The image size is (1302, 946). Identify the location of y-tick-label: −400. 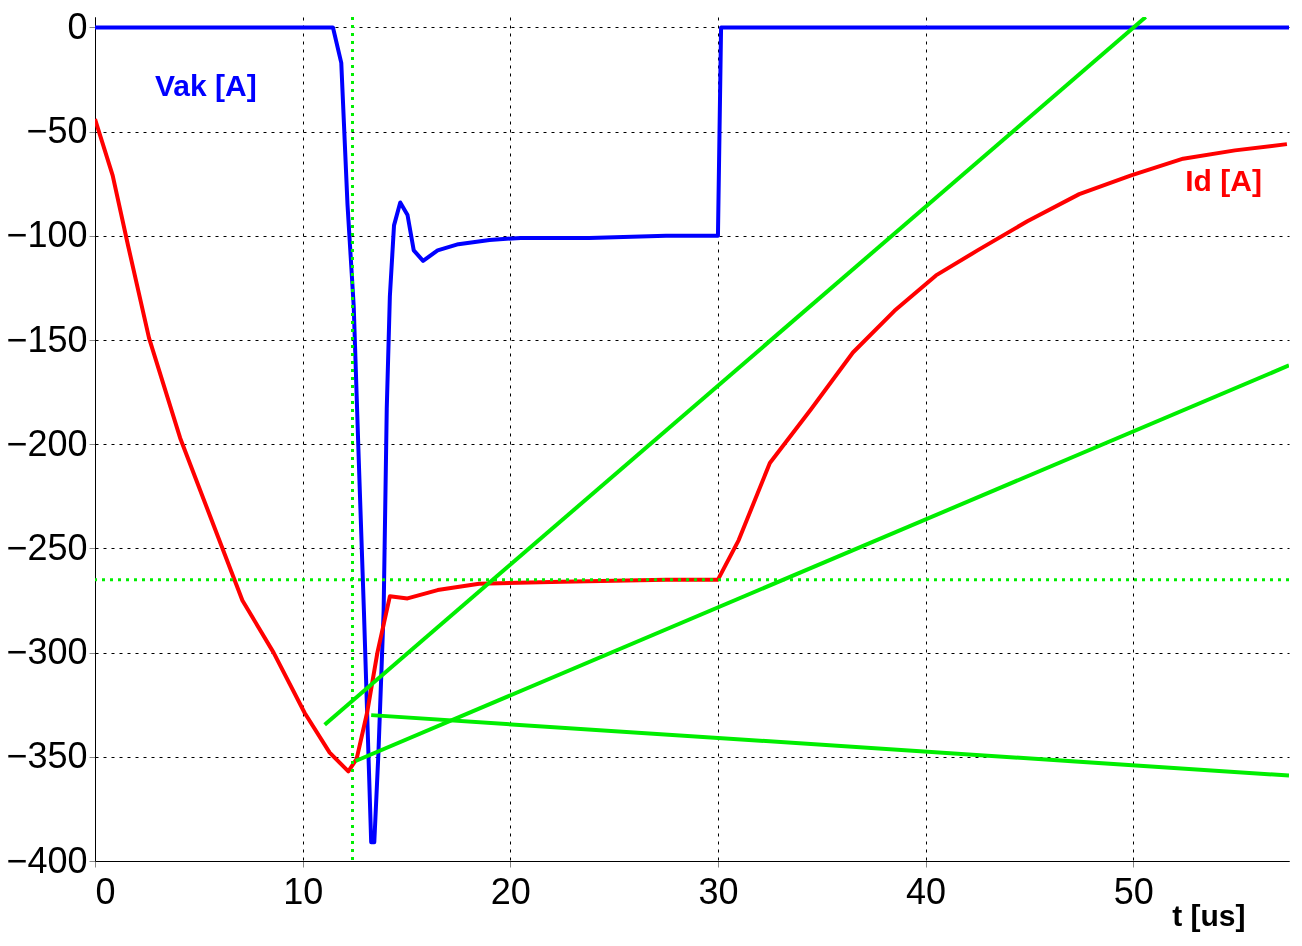
(47, 860).